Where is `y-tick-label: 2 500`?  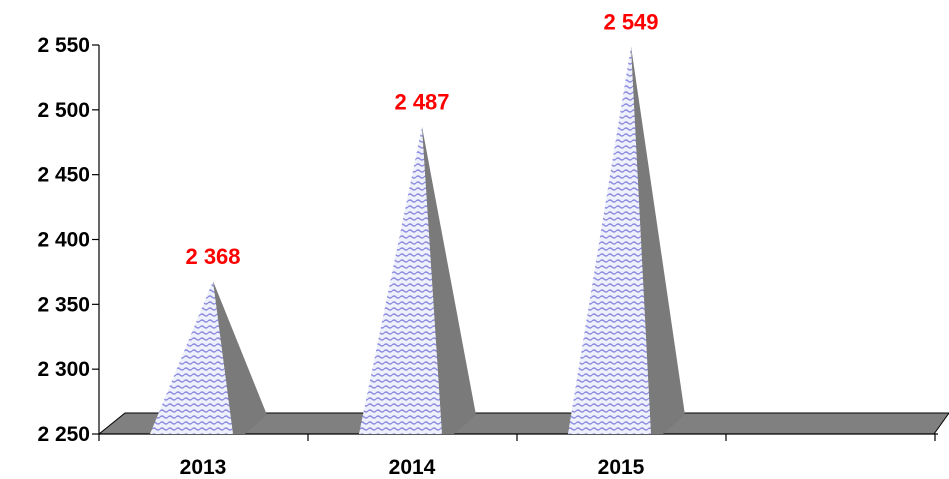 y-tick-label: 2 500 is located at coordinates (63, 110).